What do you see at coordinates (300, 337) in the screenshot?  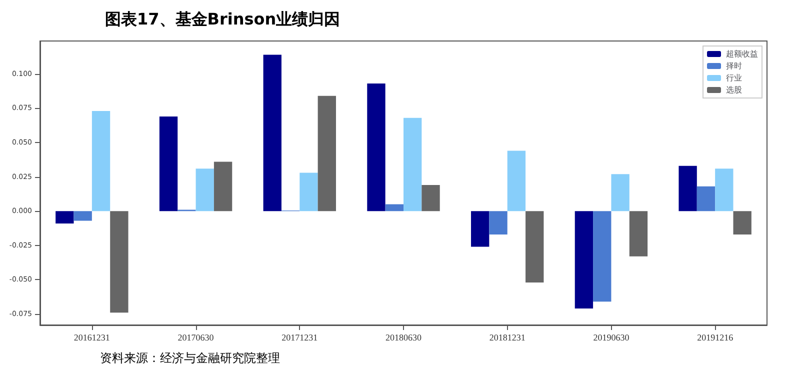 I see `x-tick-label: 20171231` at bounding box center [300, 337].